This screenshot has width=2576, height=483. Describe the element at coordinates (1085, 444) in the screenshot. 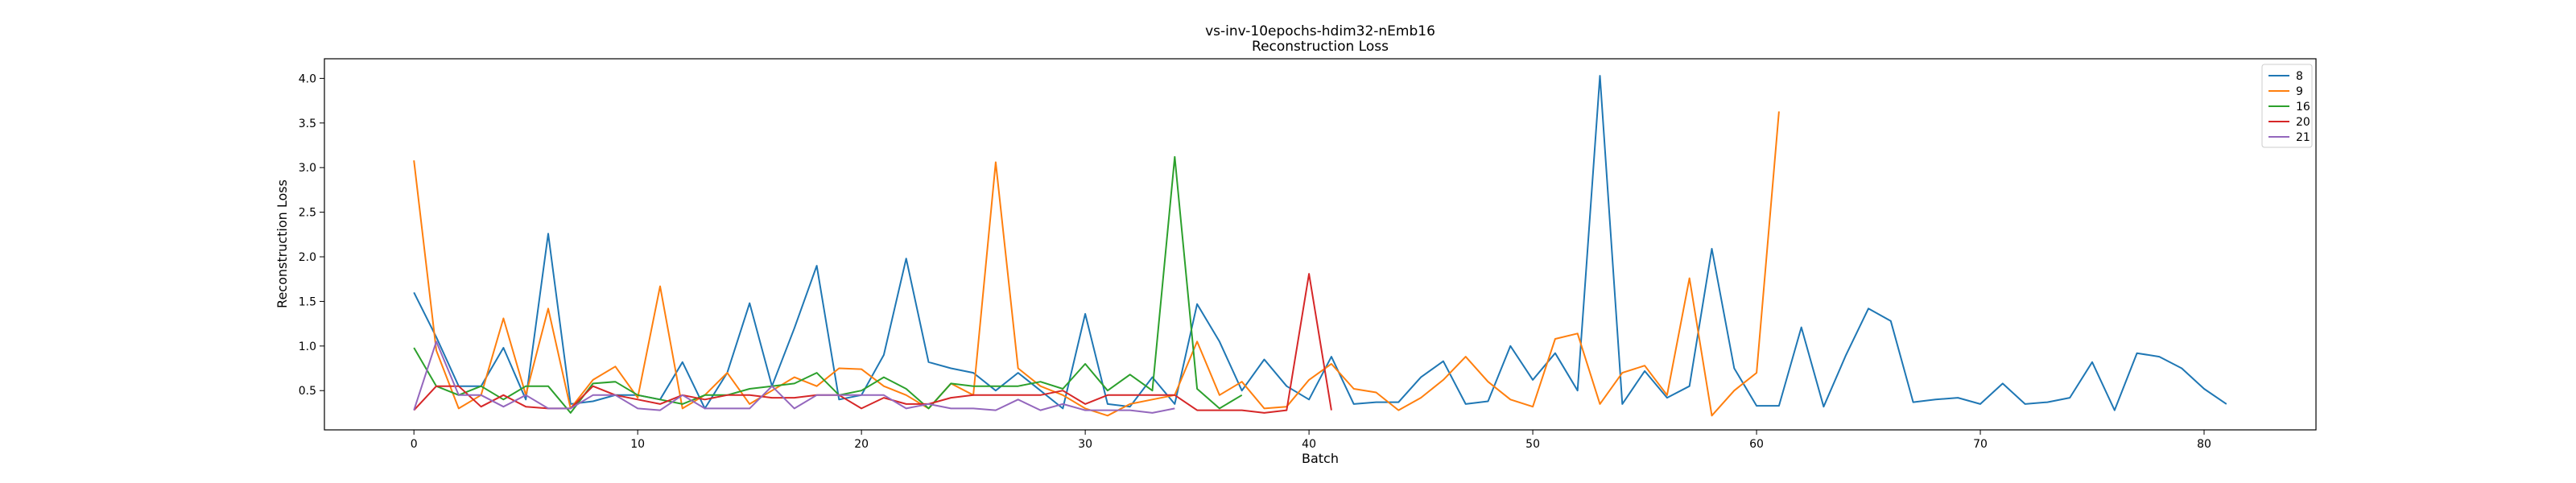

I see `x-tick-label: 30` at that location.